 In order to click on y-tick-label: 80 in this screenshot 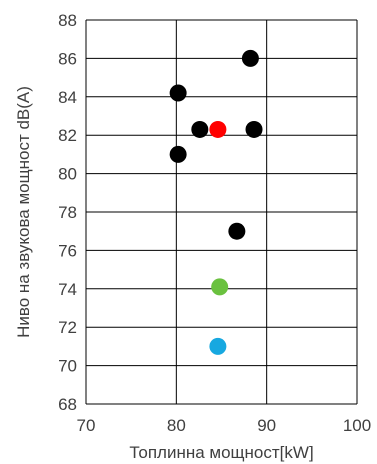, I will do `click(67, 174)`.